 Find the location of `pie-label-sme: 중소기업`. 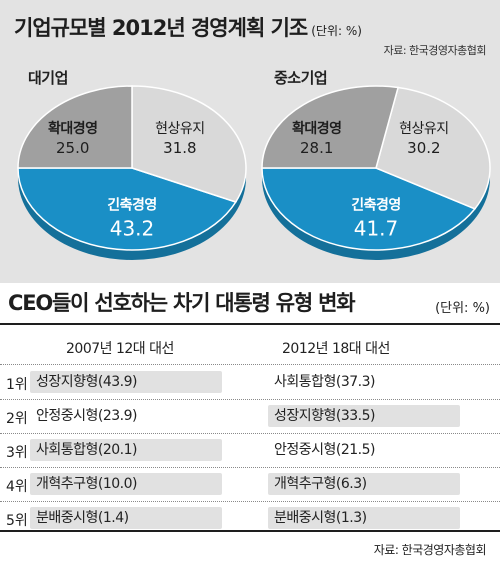

pie-label-sme: 중소기업 is located at coordinates (301, 78).